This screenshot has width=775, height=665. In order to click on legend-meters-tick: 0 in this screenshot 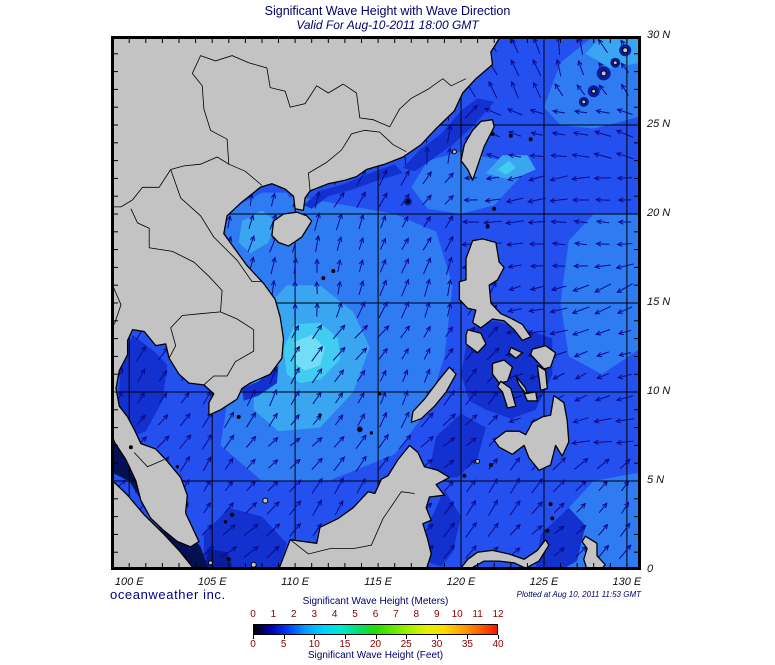, I will do `click(253, 614)`.